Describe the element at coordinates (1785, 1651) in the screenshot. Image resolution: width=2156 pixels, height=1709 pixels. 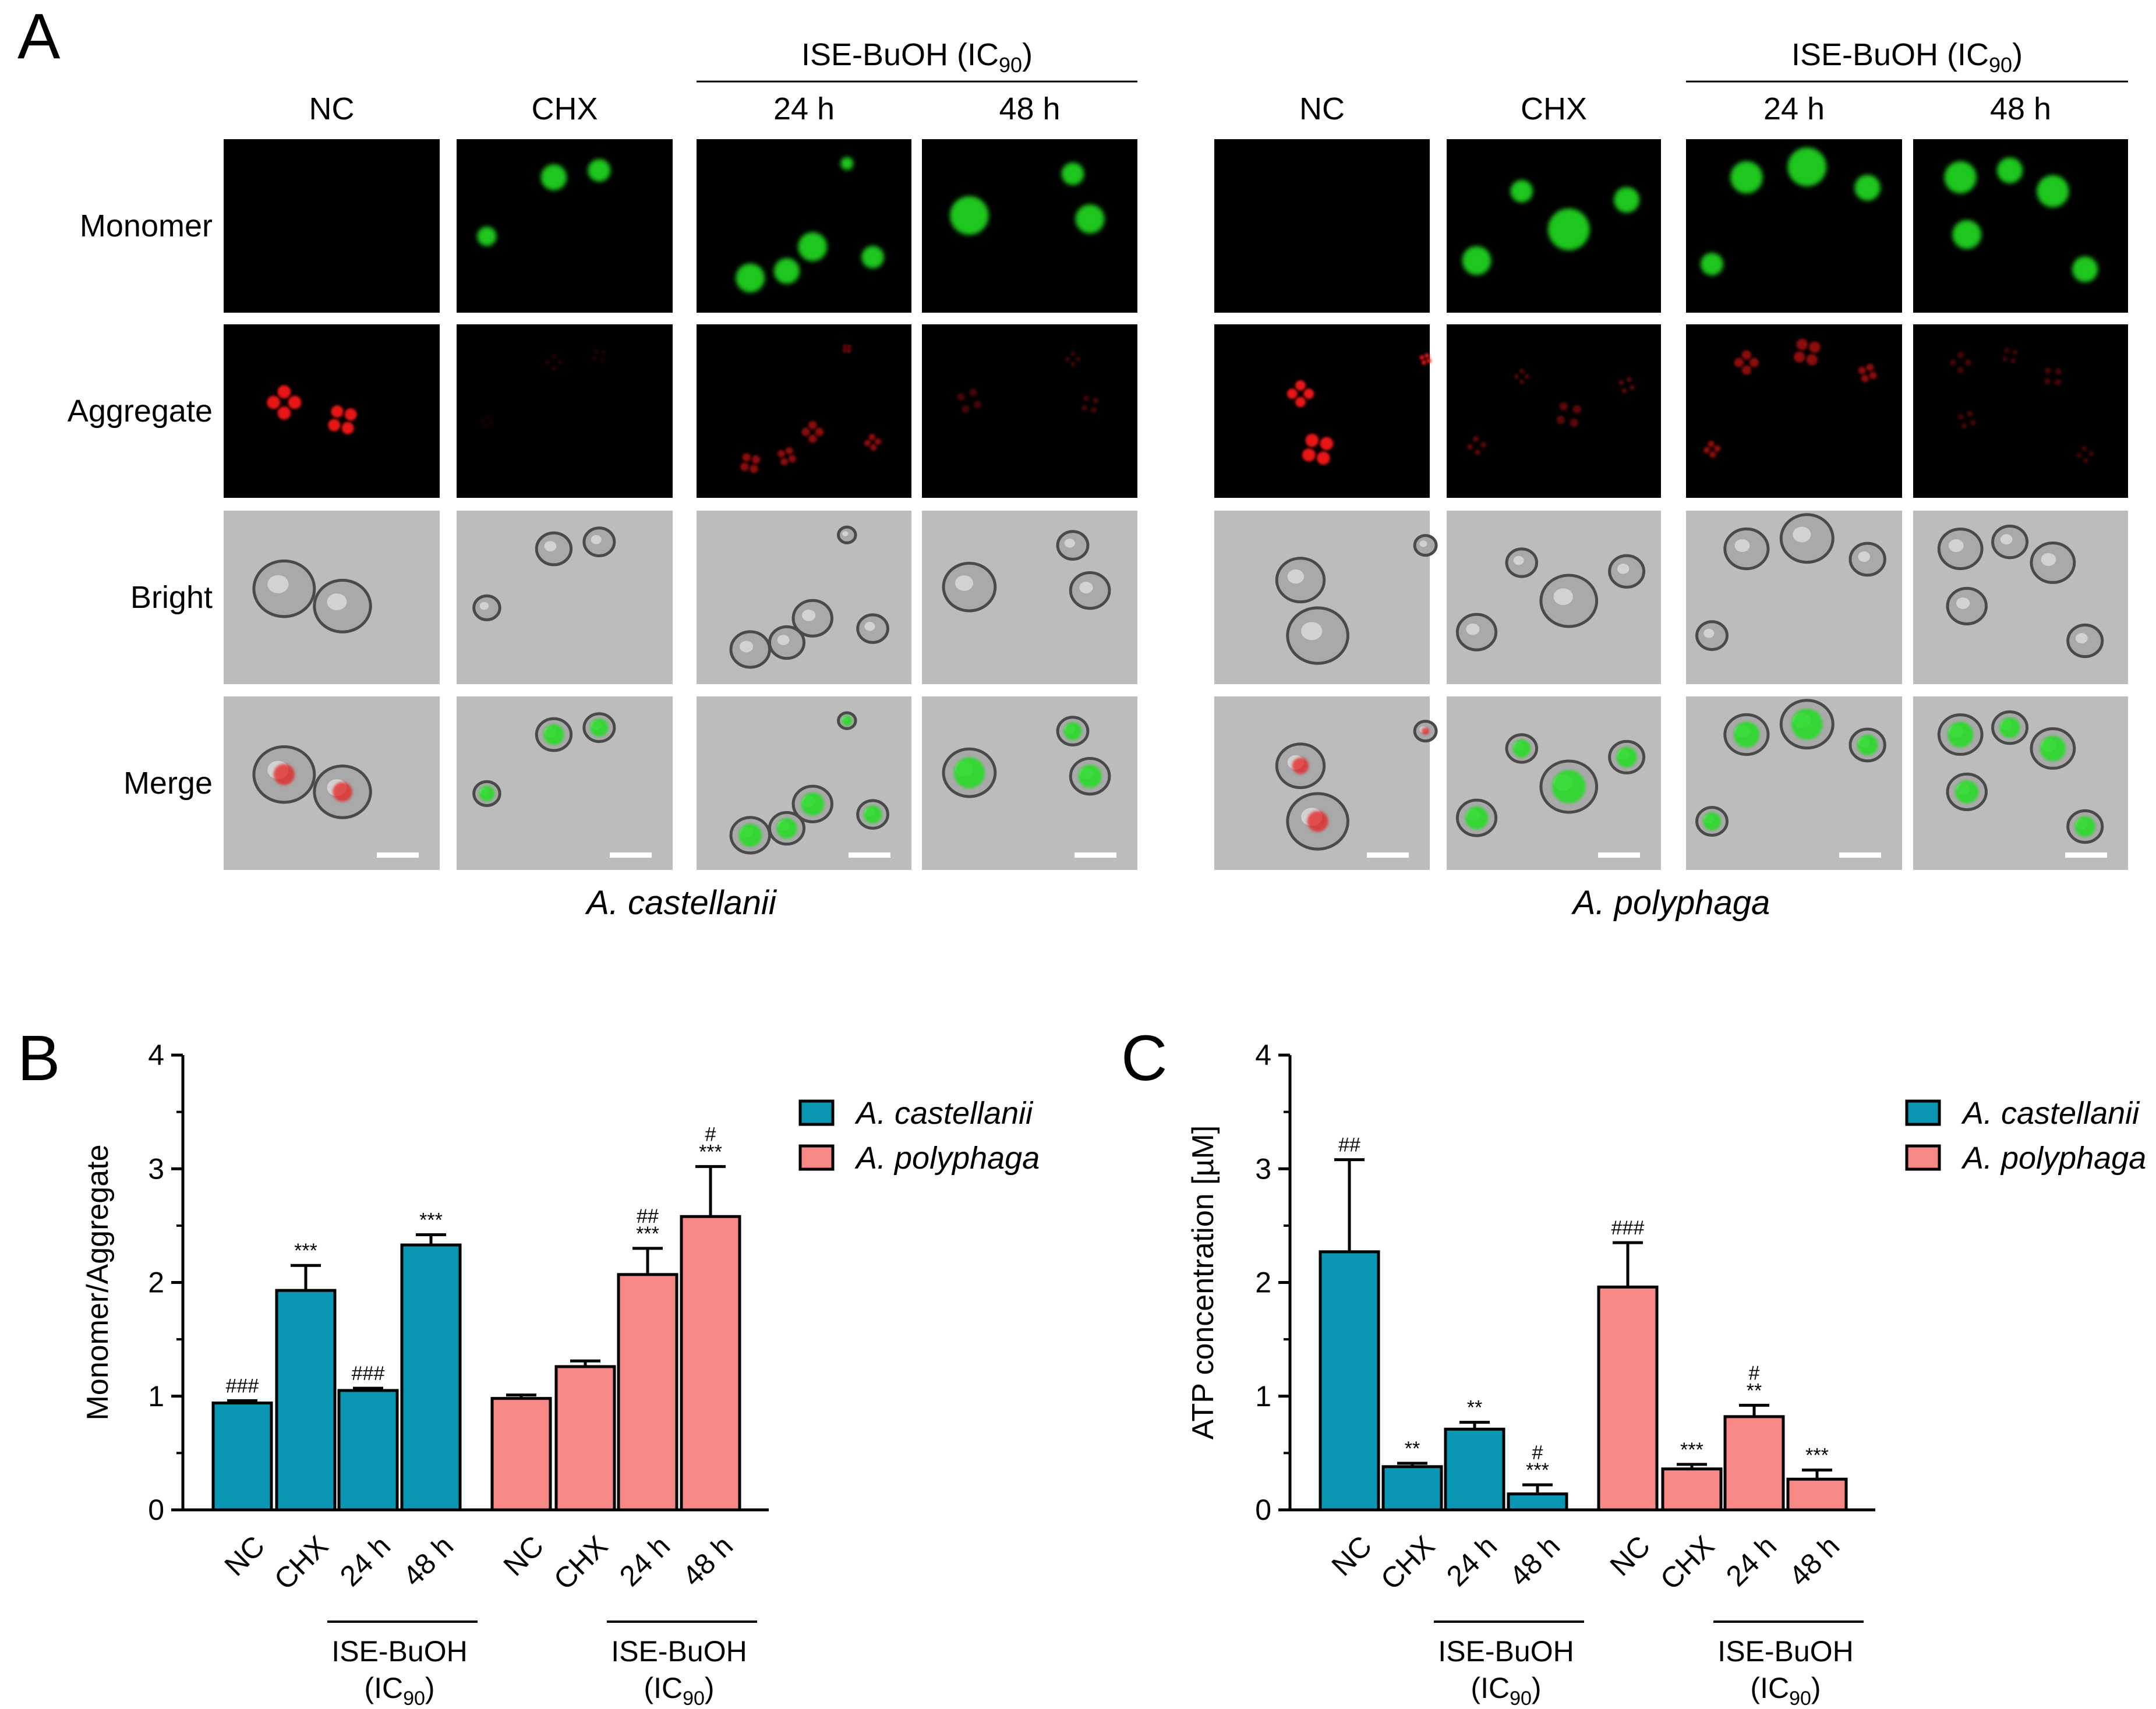
I see `group-label: ISE-BuOH` at that location.